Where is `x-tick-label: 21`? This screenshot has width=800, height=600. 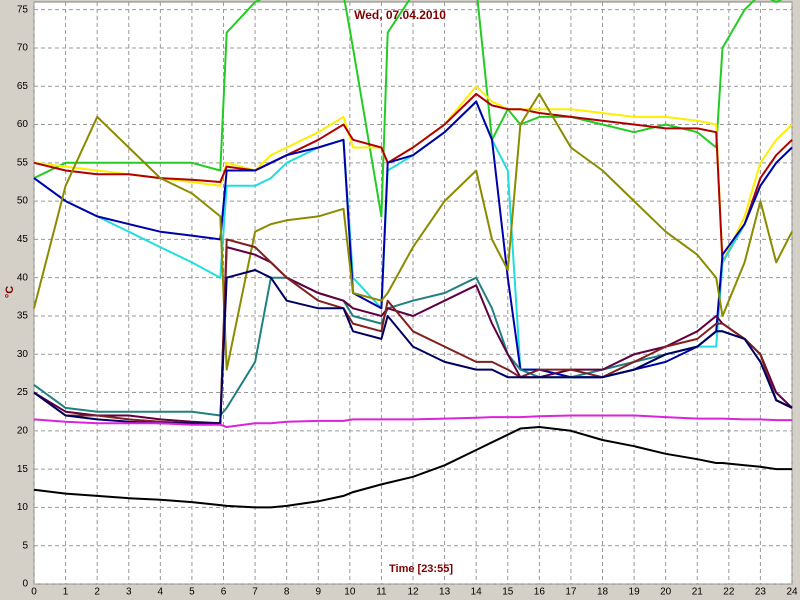 x-tick-label: 21 is located at coordinates (698, 592).